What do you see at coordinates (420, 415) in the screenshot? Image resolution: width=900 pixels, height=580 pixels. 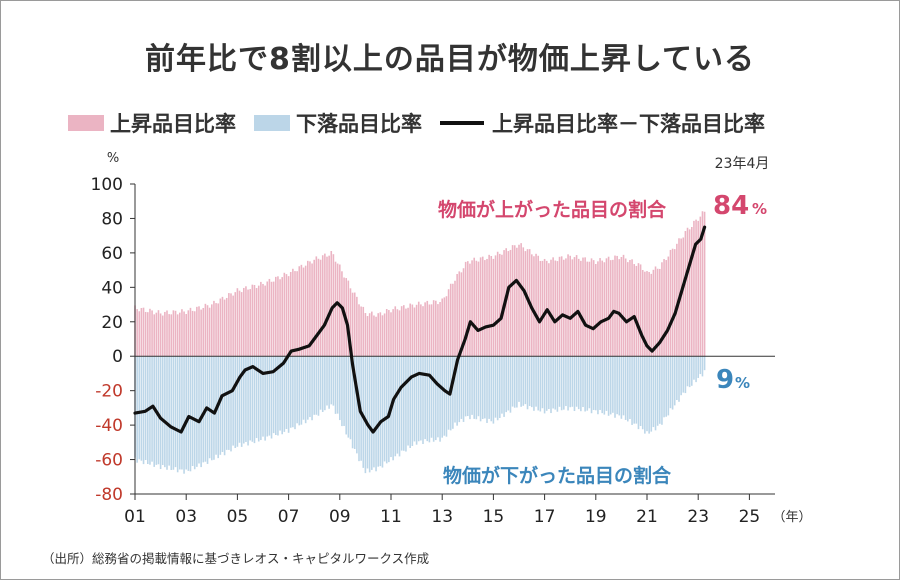 I see `fall-bars` at bounding box center [420, 415].